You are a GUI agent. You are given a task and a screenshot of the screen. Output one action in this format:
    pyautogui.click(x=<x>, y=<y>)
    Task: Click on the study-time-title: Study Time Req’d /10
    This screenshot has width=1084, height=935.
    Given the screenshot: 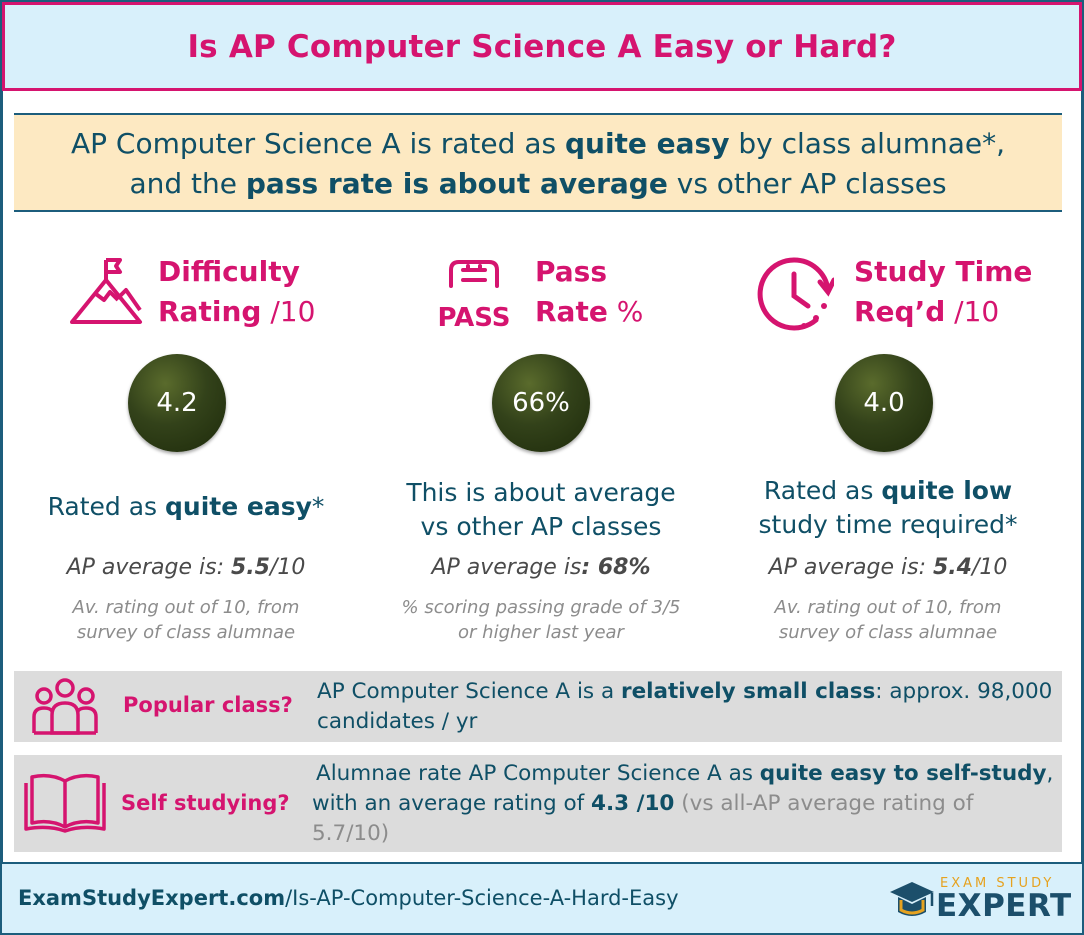 What is the action you would take?
    pyautogui.click(x=943, y=292)
    